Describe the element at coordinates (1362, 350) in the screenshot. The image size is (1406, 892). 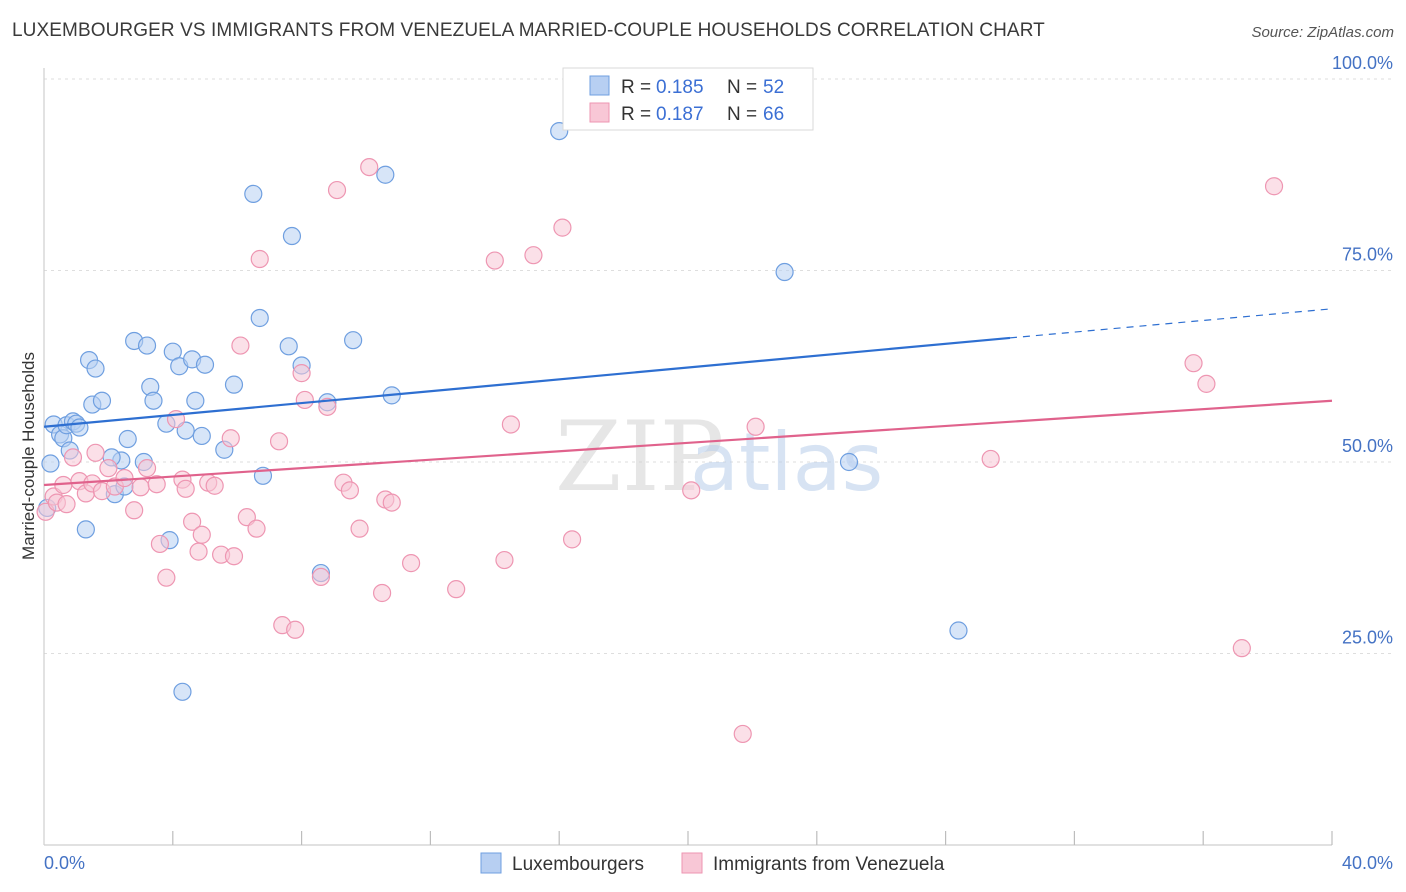
I see `y-tick-labels: 25.0% 50.0% 75.0% 100.0%` at that location.